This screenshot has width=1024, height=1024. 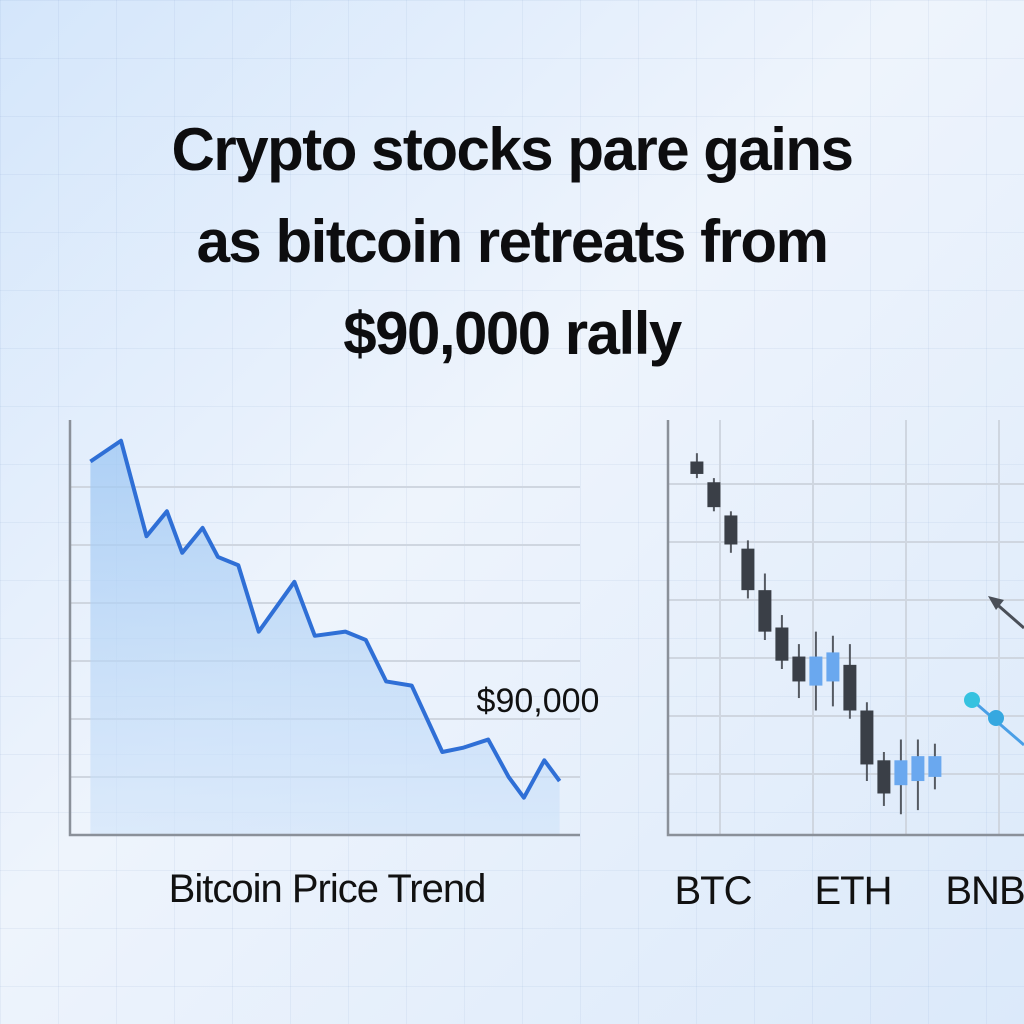 I want to click on candlestick-chart, so click(x=845, y=628).